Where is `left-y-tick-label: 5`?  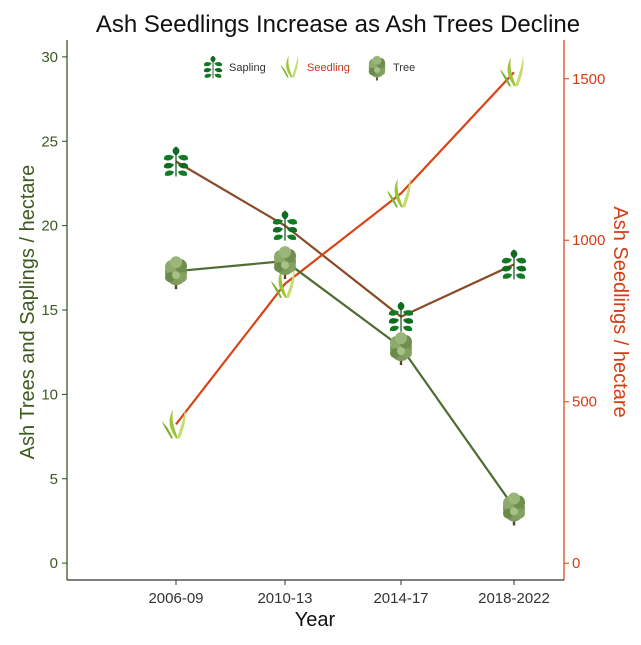 left-y-tick-label: 5 is located at coordinates (54, 479).